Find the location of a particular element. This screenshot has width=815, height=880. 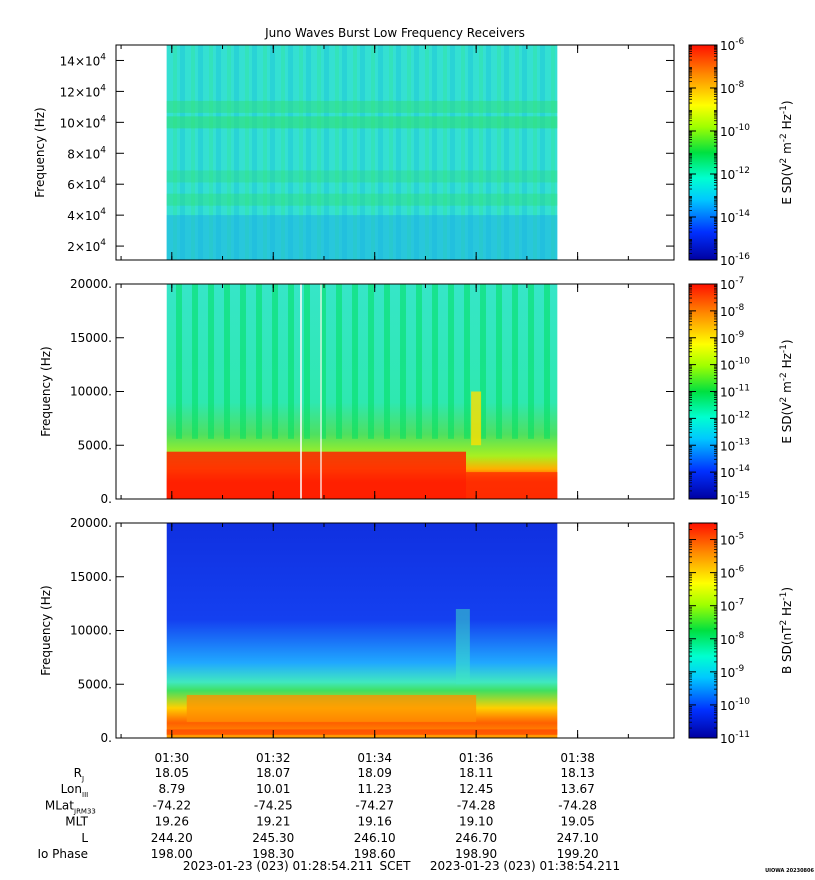

colorbar-tick-label: 10⁻¹³ is located at coordinates (735, 445).